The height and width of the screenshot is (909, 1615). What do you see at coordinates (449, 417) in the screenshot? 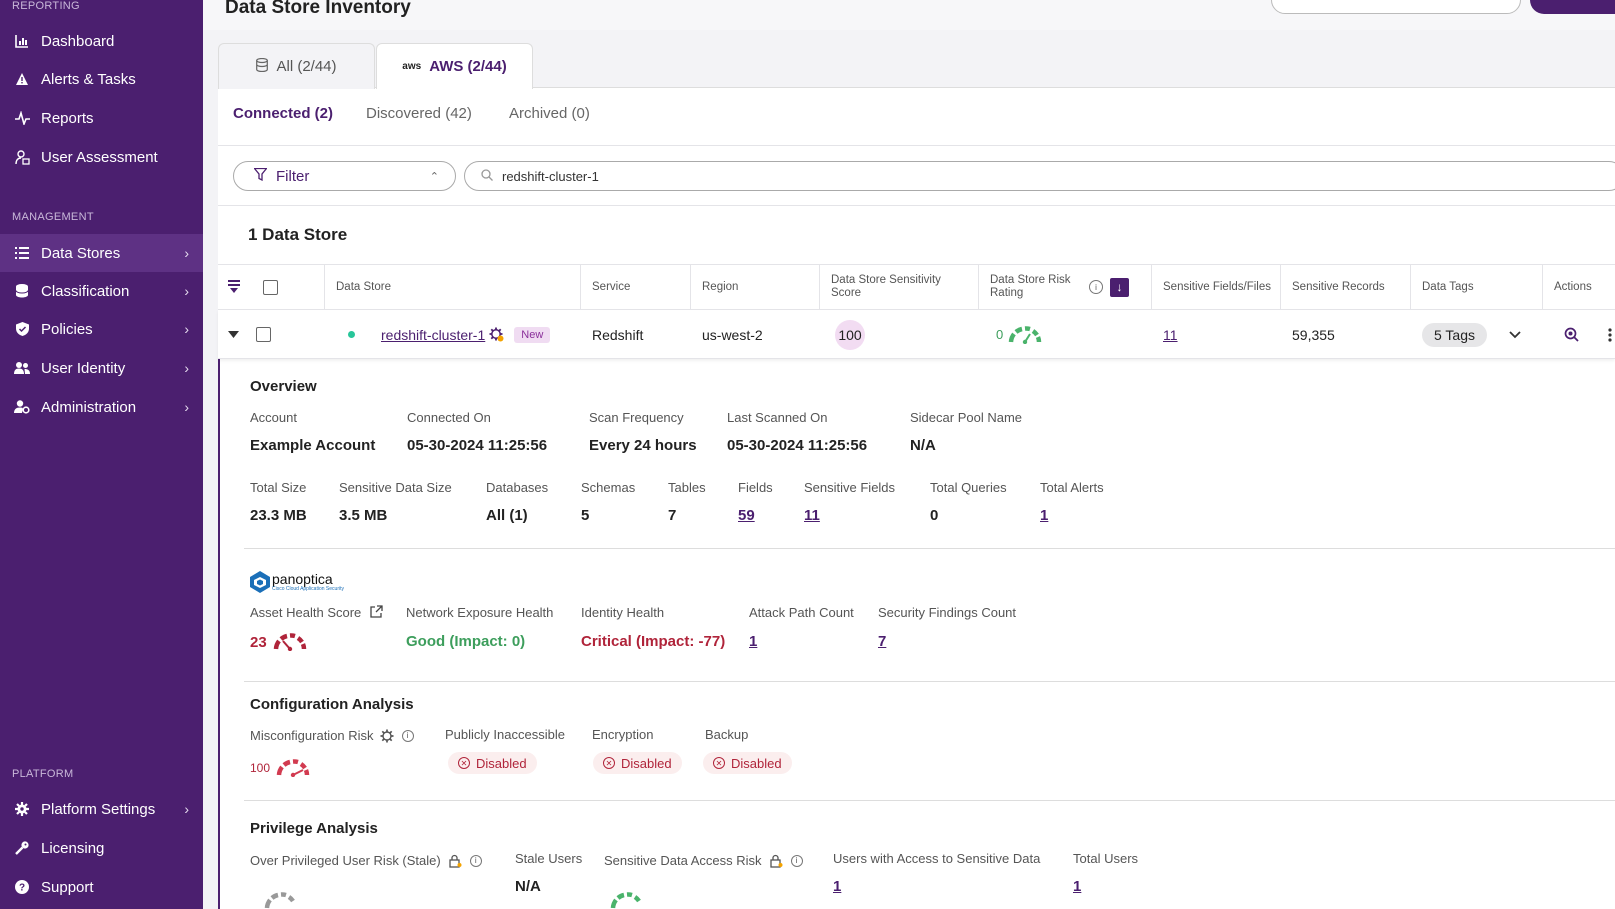
I see `connected-on-label: Connected On` at bounding box center [449, 417].